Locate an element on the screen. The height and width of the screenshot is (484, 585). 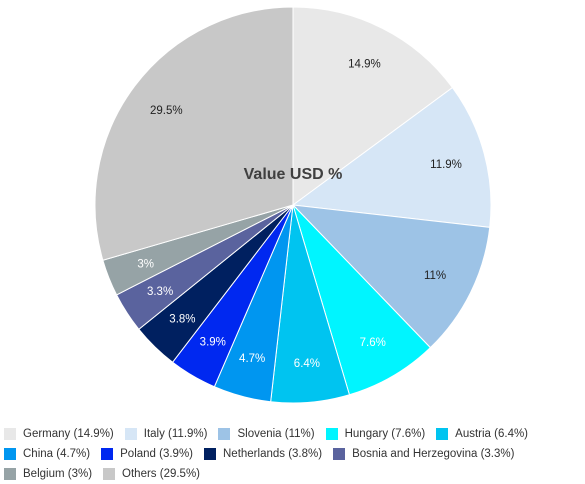
legend-item-italy: Italy (11.9%) is located at coordinates (166, 434).